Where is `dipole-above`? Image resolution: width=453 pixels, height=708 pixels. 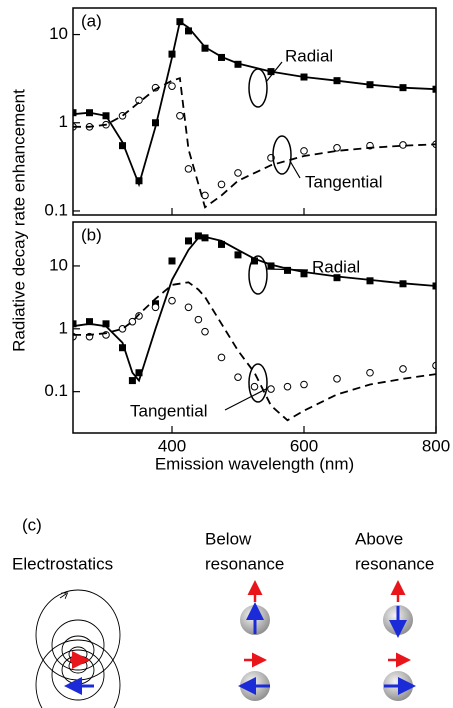
dipole-above is located at coordinates (399, 640).